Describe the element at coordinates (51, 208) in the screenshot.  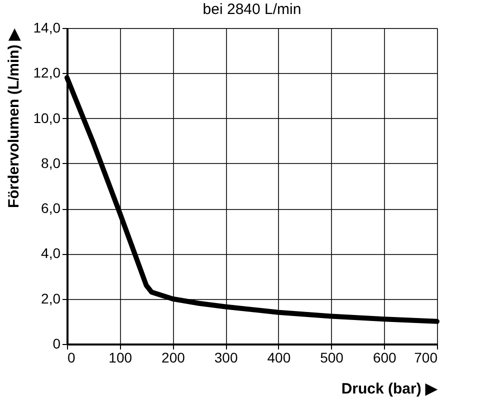
I see `y-tick-label: 6,0` at that location.